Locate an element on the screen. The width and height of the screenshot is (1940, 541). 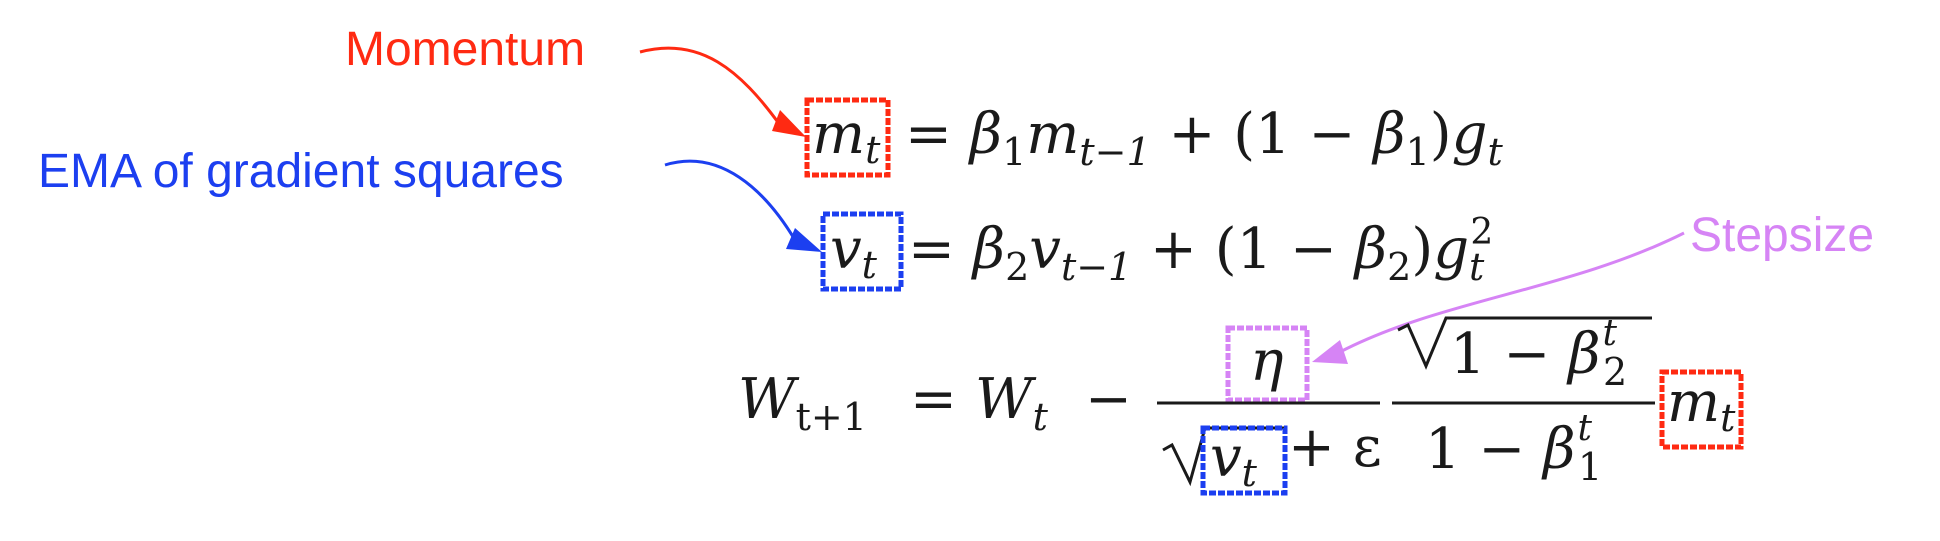
momentum-equation: mt = β1mt−1 + (1 − β1)gt is located at coordinates (1154, 137).